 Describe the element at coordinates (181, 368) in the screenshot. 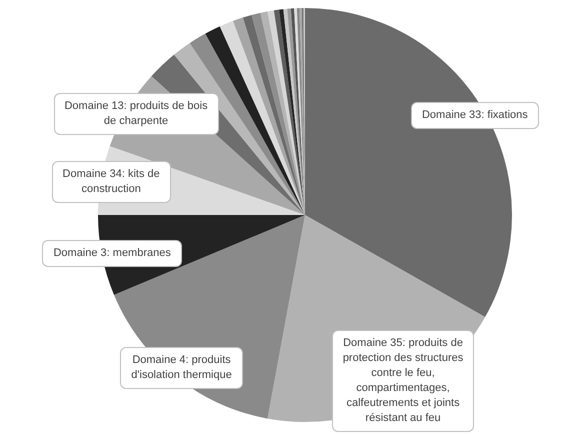

I see `slice-label: Domaine 4: produits d'isolation thermique` at that location.